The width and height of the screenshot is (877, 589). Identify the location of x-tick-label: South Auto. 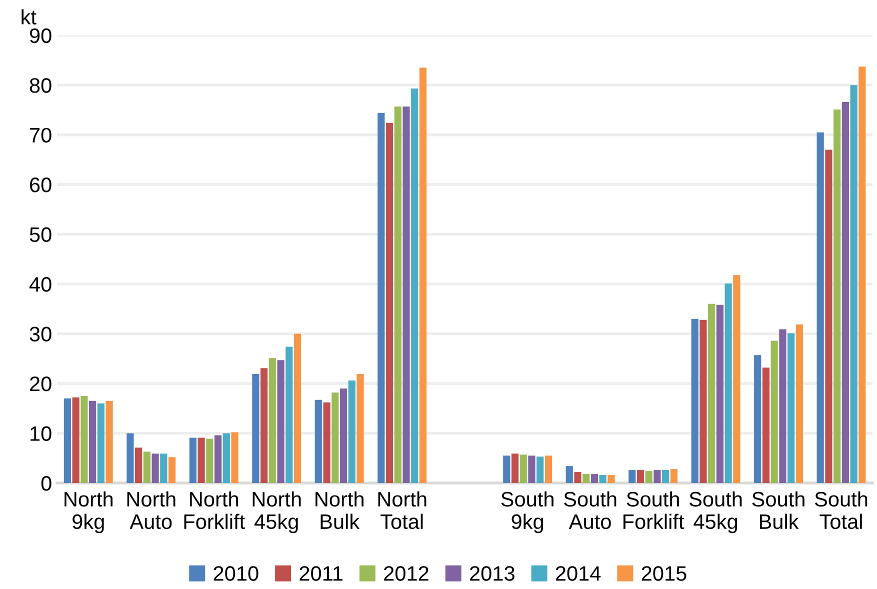
(590, 510).